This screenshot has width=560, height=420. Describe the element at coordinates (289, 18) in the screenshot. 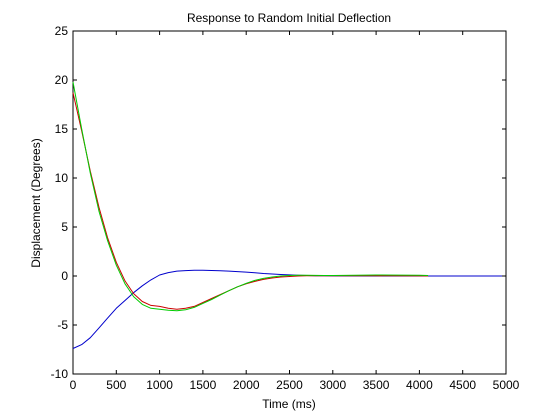

I see `chart-title: Response to Random Initial Deflection` at that location.